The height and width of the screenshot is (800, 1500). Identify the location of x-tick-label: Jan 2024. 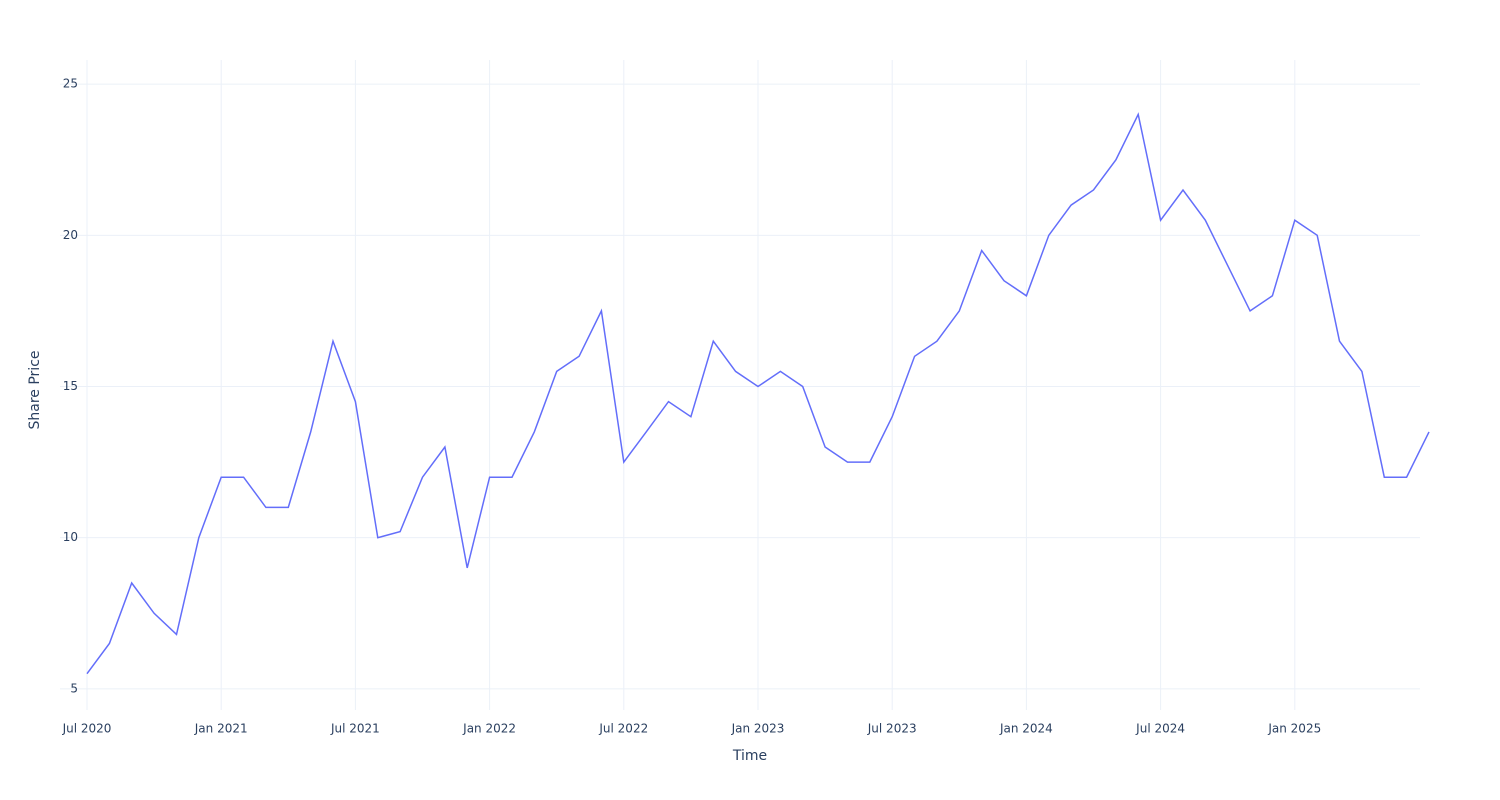
(1026, 729).